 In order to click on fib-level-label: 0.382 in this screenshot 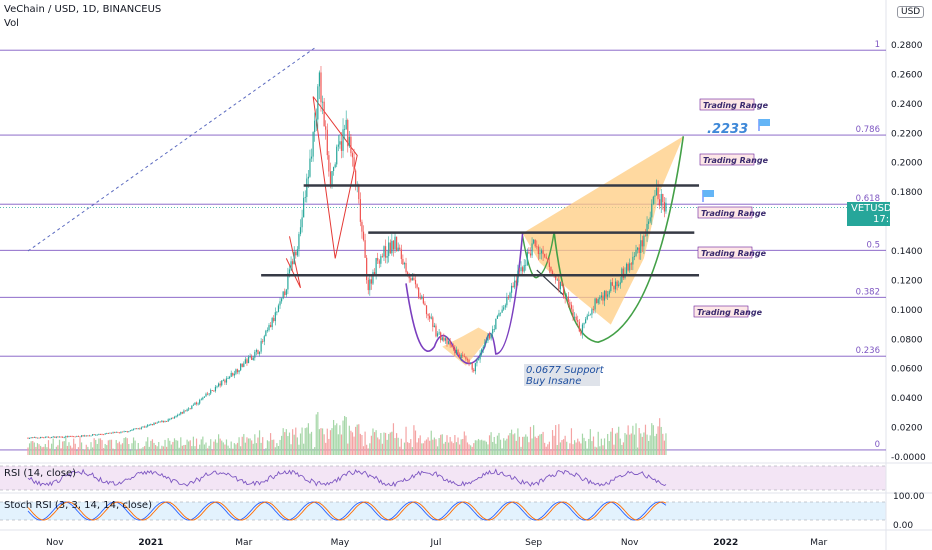, I will do `click(868, 292)`.